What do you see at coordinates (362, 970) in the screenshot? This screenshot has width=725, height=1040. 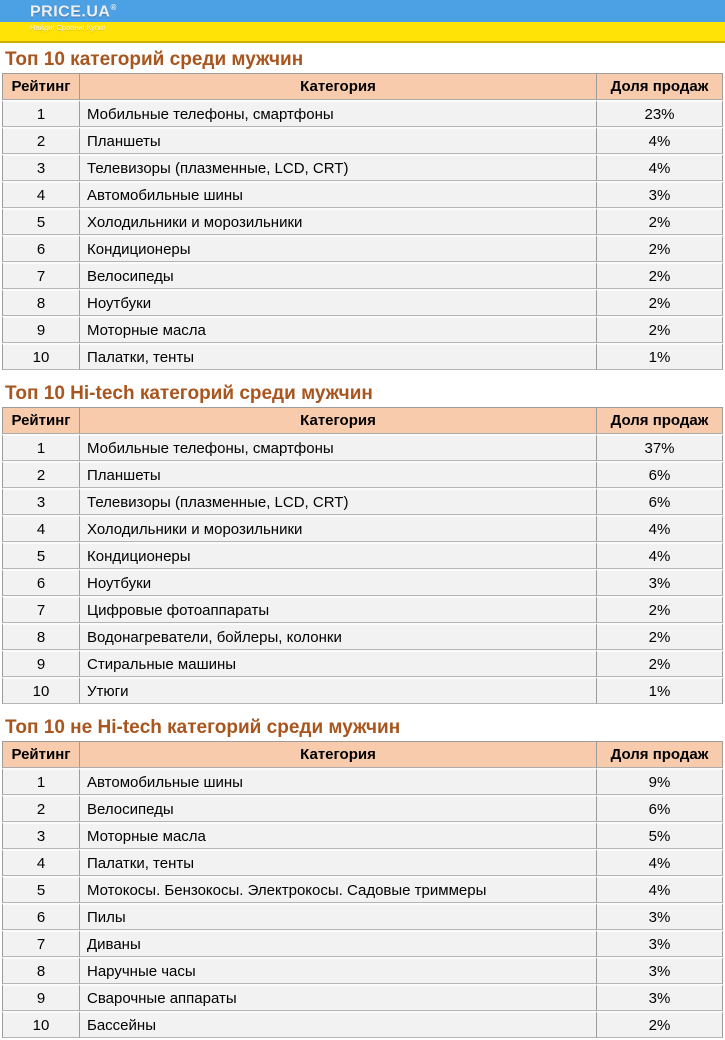 I see `table-row: 8 Наручные часы 3%` at bounding box center [362, 970].